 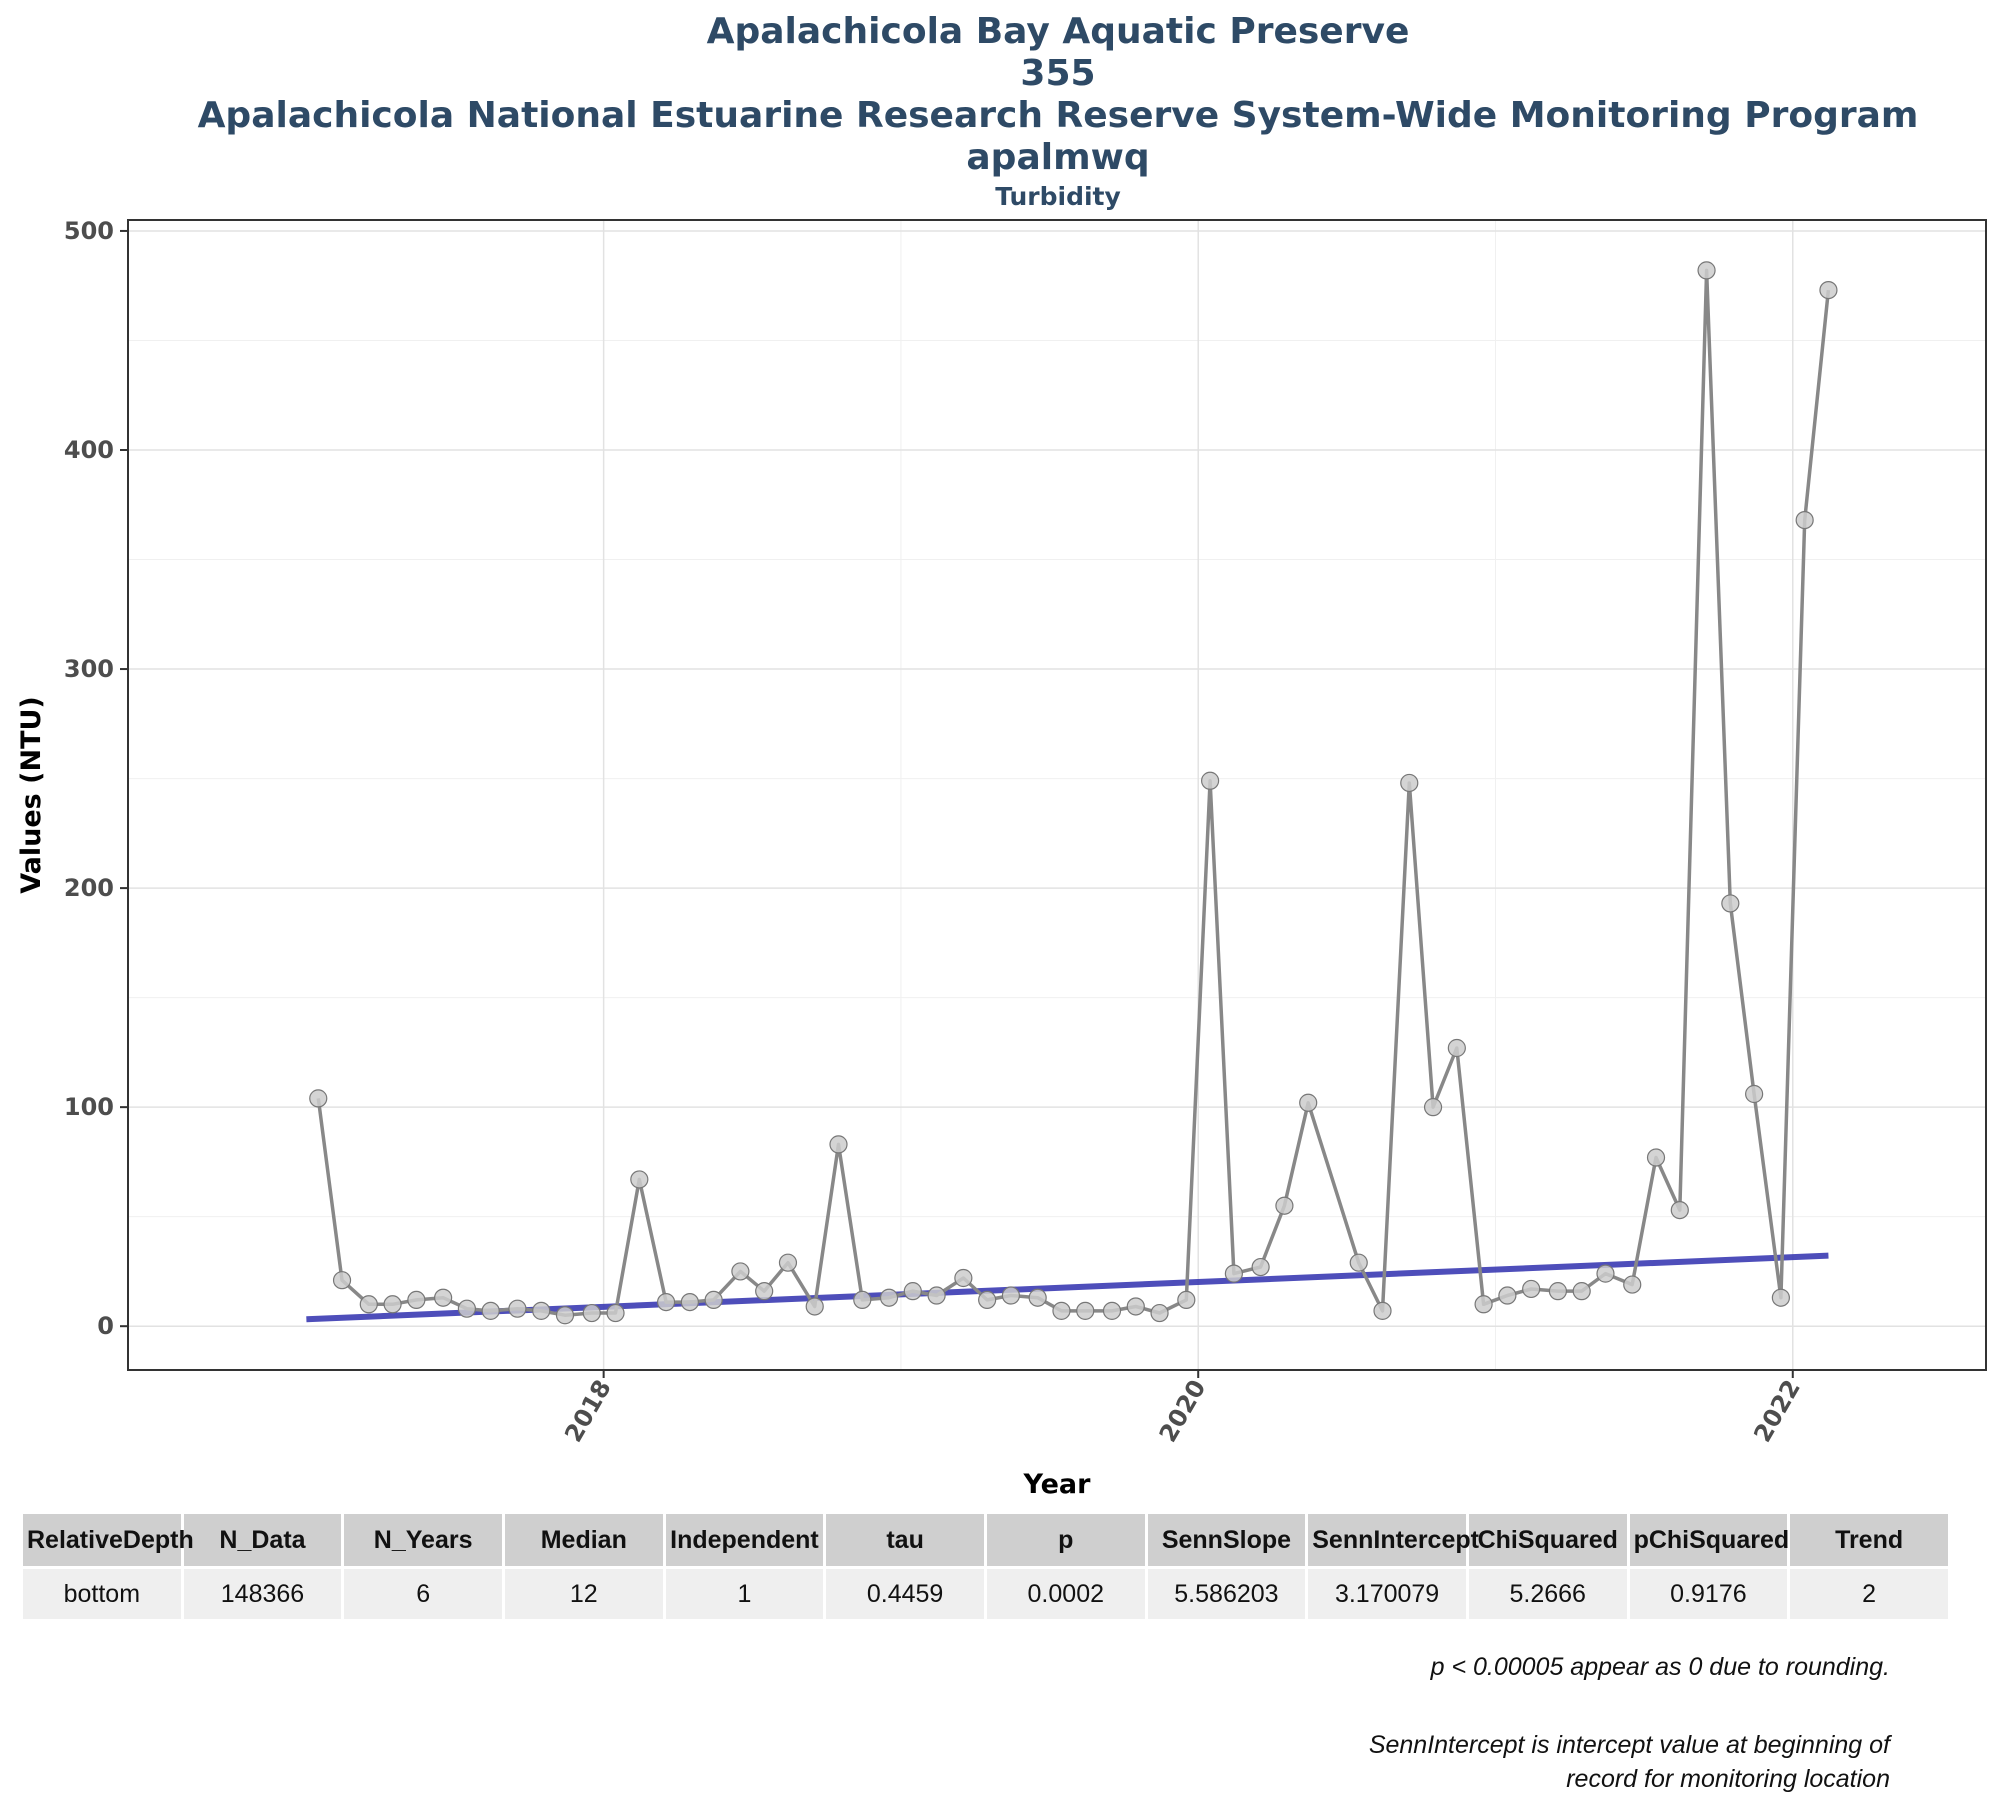 What do you see at coordinates (108, 1540) in the screenshot?
I see `stats-header-relativedepth: RelativeDepth` at bounding box center [108, 1540].